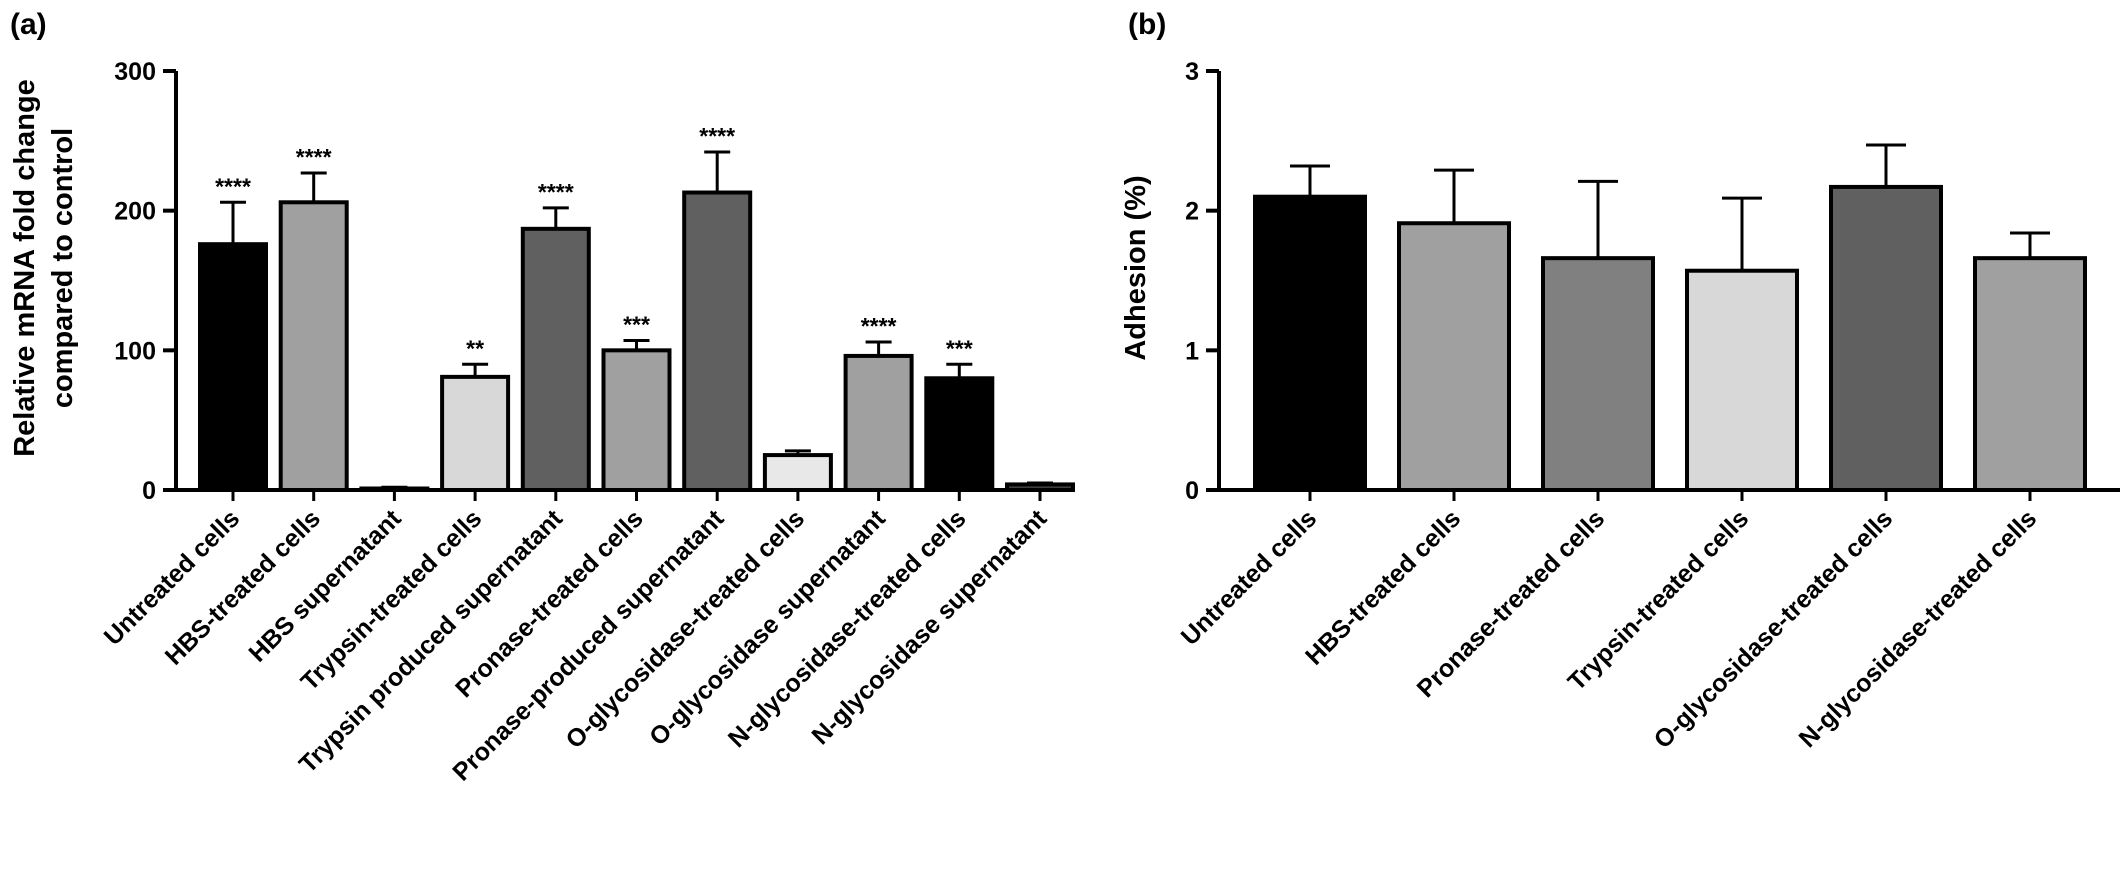 Image resolution: width=2128 pixels, height=879 pixels. I want to click on y-axis-label: Adhesion (%), so click(1136, 267).